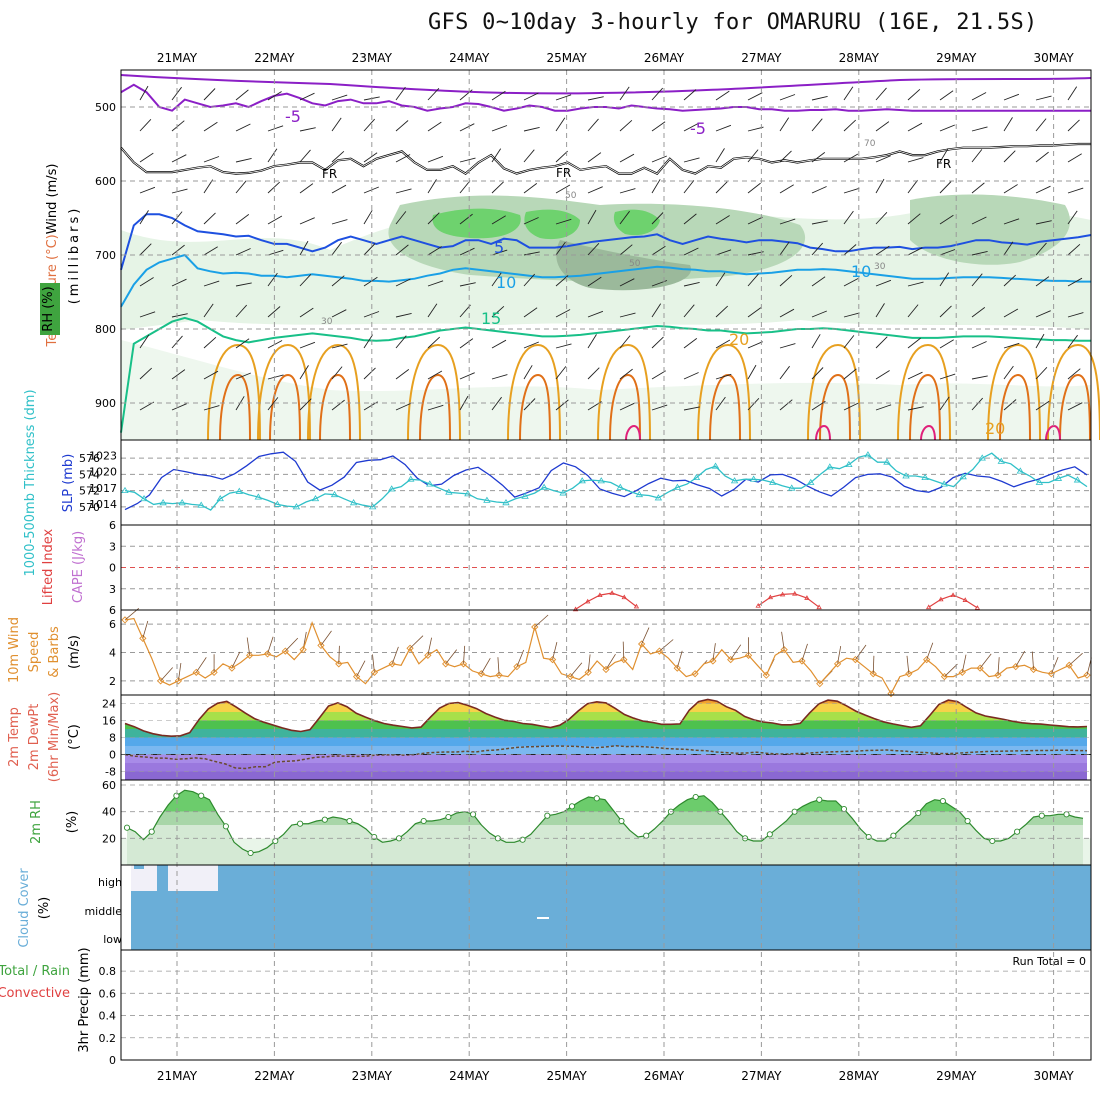 The height and width of the screenshot is (1100, 1100). I want to click on date-label-top: 28MAY, so click(859, 58).